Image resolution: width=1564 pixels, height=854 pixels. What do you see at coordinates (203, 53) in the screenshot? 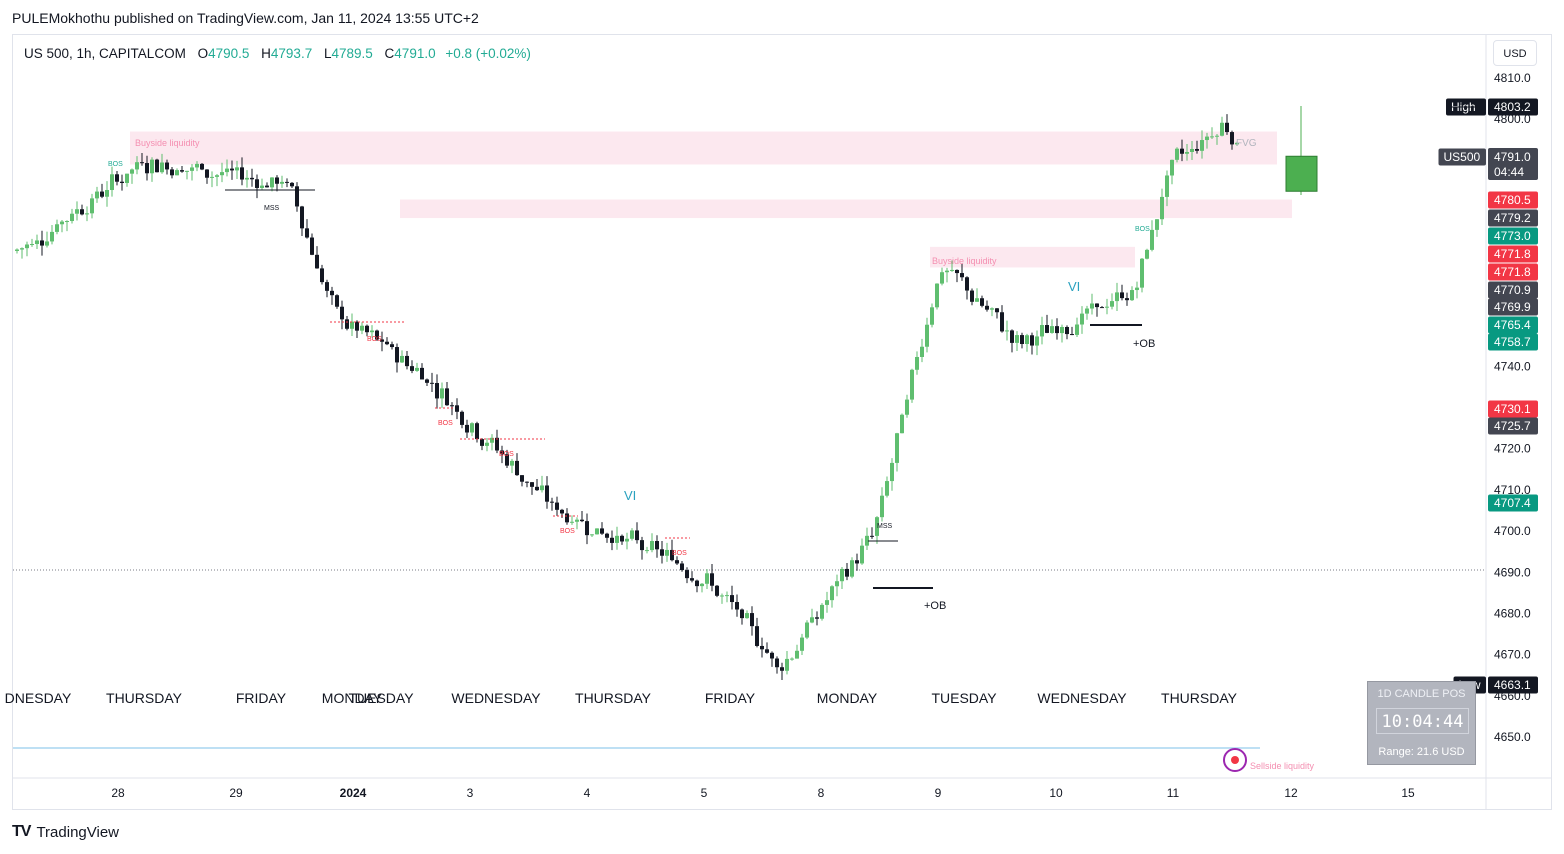
I see `open-label: O` at bounding box center [203, 53].